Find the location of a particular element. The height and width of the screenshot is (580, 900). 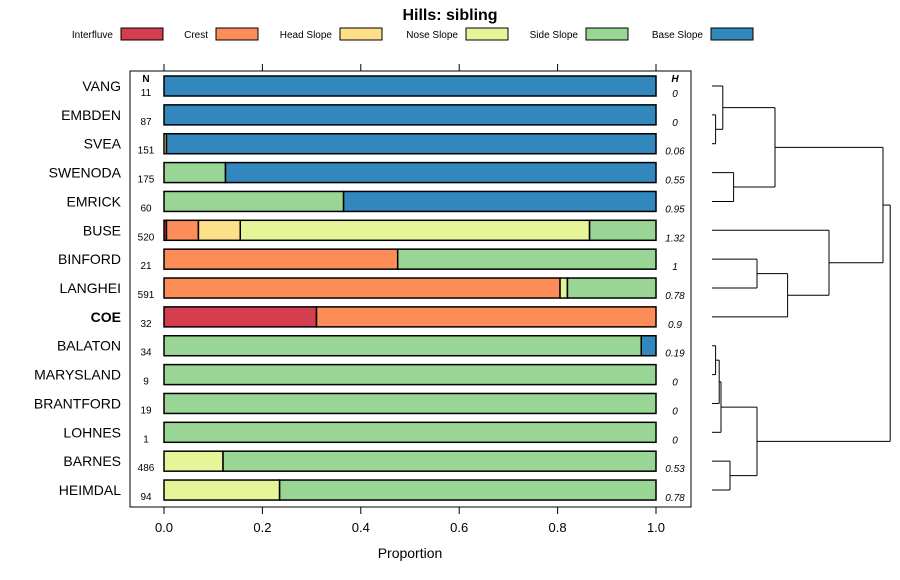

category-label-emrick: EMRICK is located at coordinates (94, 201).